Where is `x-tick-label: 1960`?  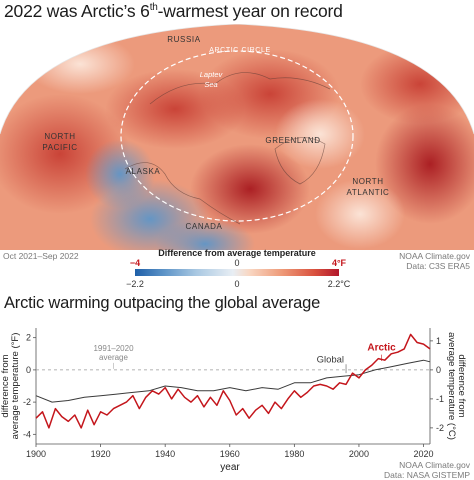
x-tick-label: 1960 is located at coordinates (230, 454).